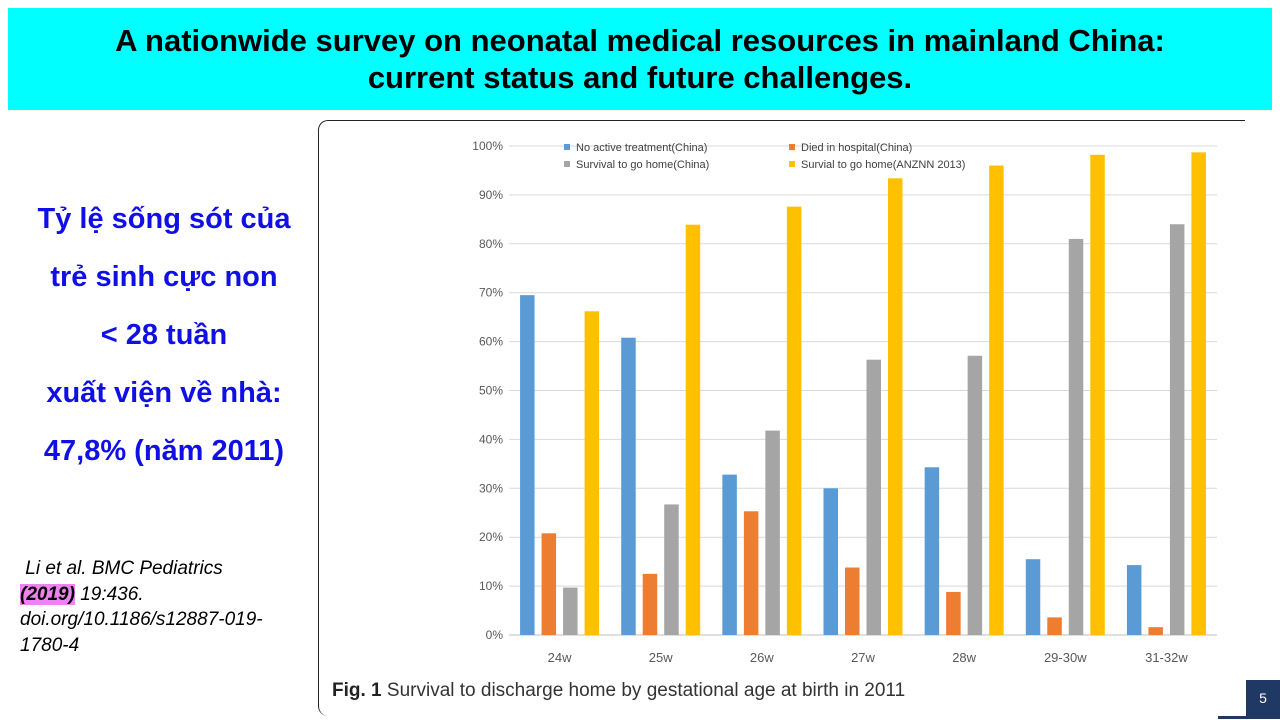  What do you see at coordinates (856, 148) in the screenshot?
I see `legend-label: Died in hospital(China)` at bounding box center [856, 148].